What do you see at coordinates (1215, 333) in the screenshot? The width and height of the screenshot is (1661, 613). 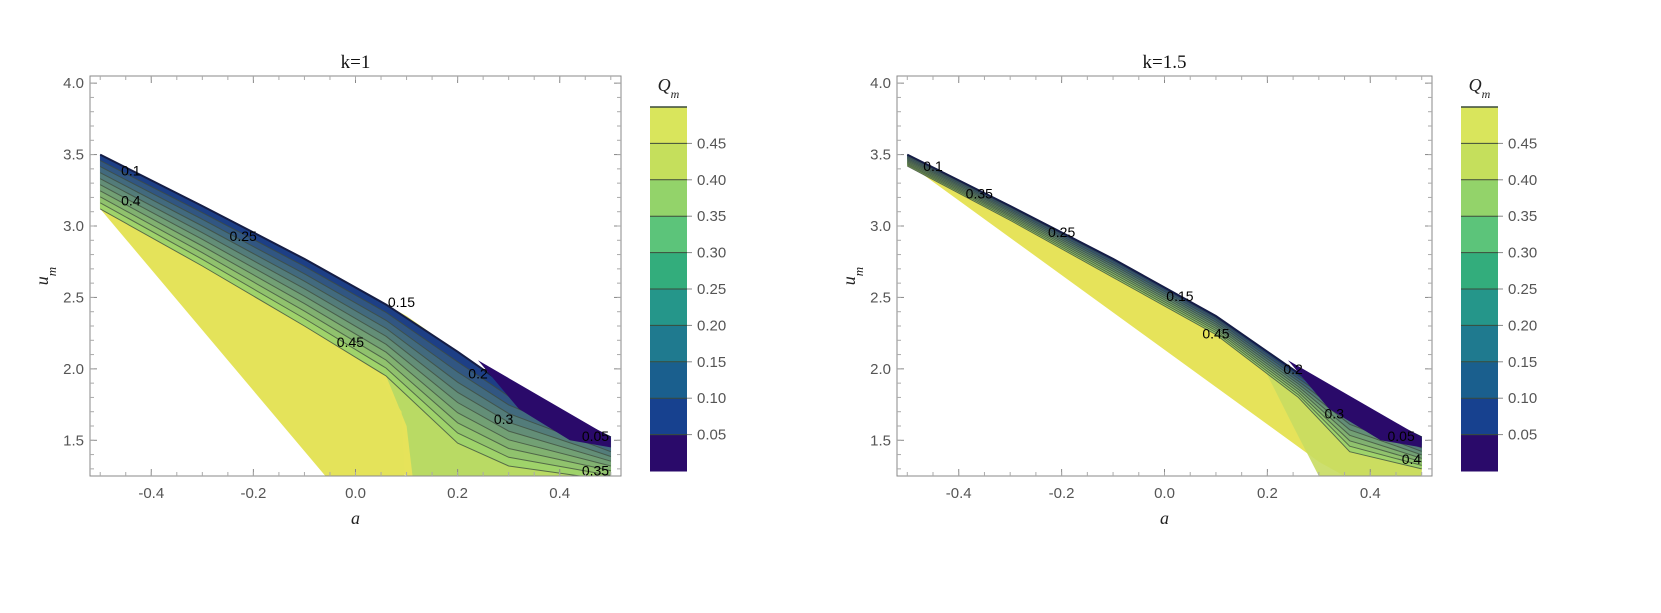 I see `contour-label: 0.45` at bounding box center [1215, 333].